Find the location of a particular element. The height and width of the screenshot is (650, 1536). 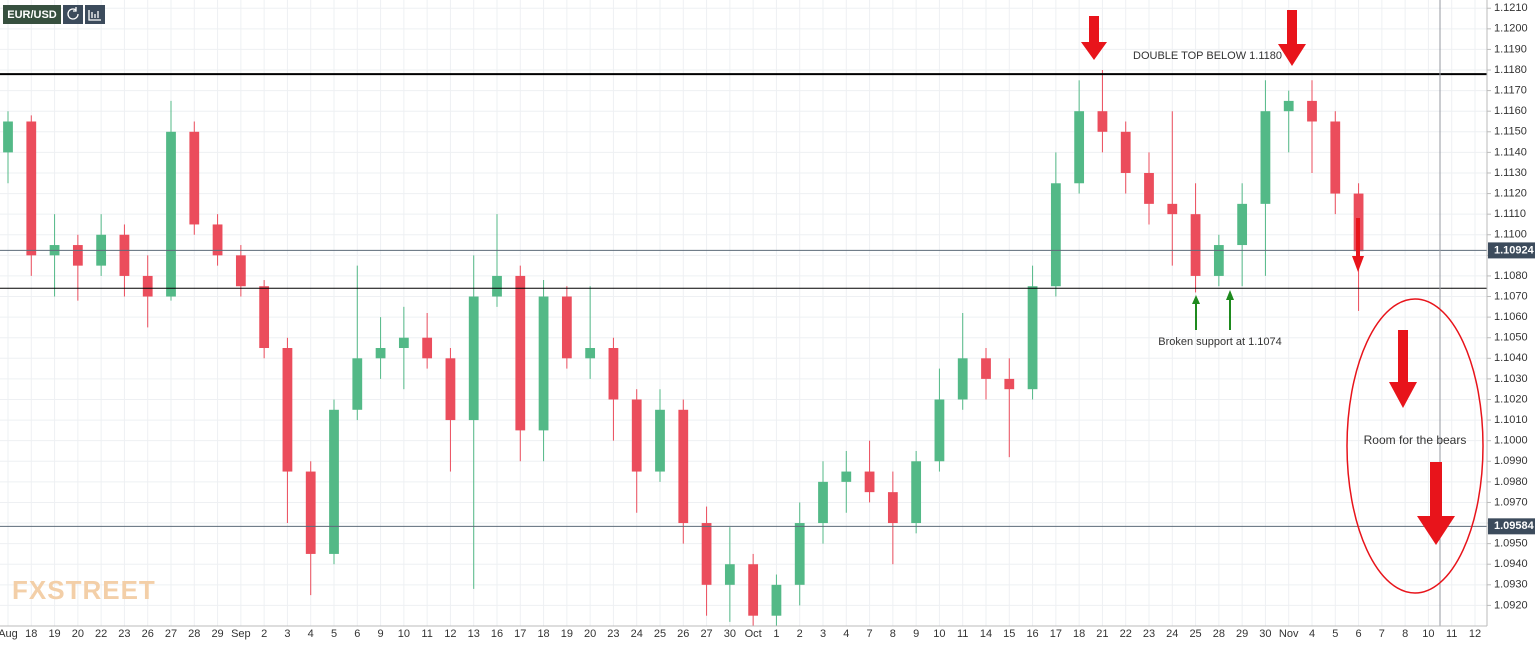

symbol: EUR/USD is located at coordinates (32, 15).